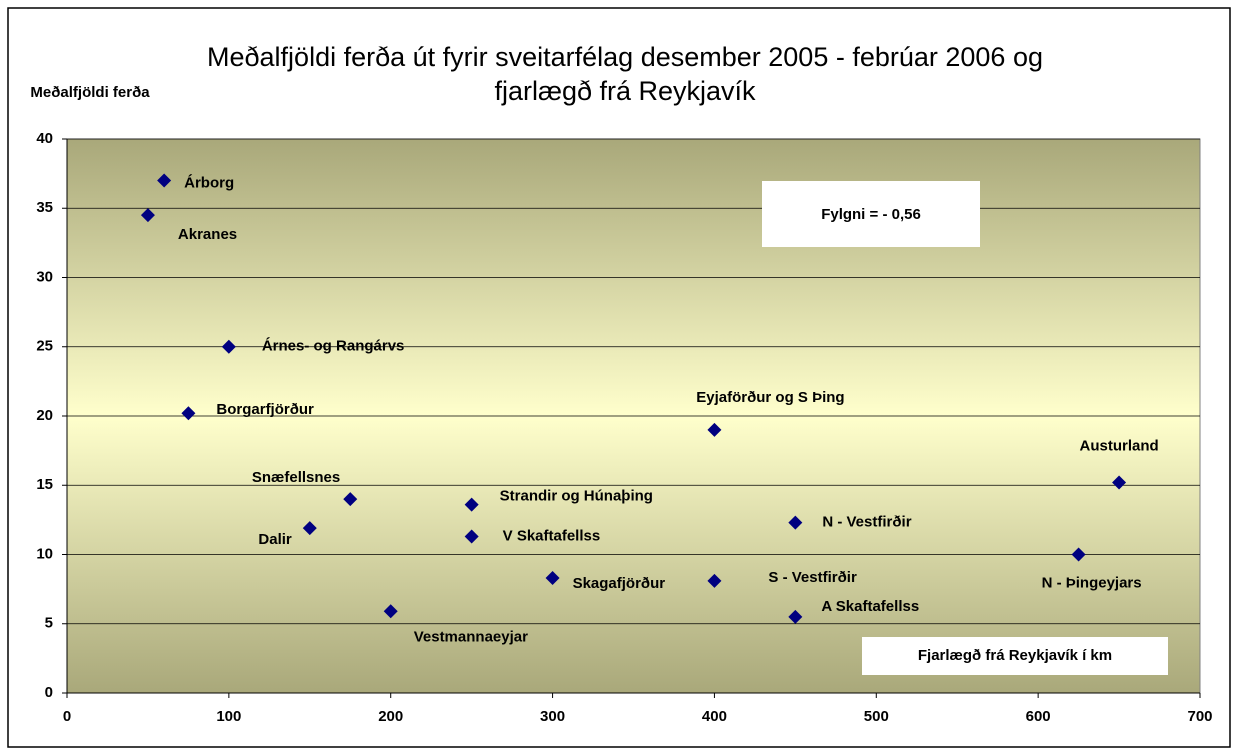 The height and width of the screenshot is (755, 1238). What do you see at coordinates (552, 716) in the screenshot?
I see `x-tick-label: 300` at bounding box center [552, 716].